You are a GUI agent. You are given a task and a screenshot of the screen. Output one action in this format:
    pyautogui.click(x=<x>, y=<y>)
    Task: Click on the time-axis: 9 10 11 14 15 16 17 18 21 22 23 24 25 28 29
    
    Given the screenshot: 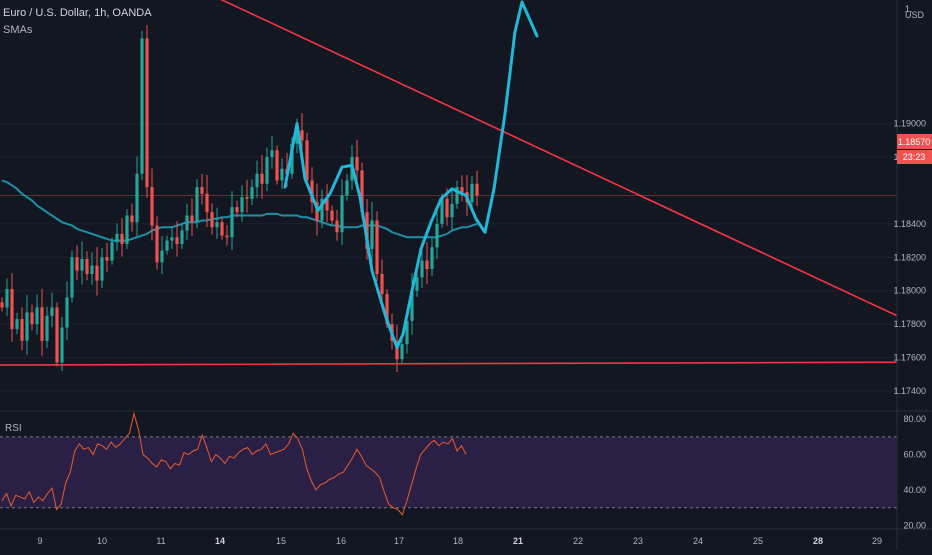 What is the action you would take?
    pyautogui.click(x=459, y=541)
    